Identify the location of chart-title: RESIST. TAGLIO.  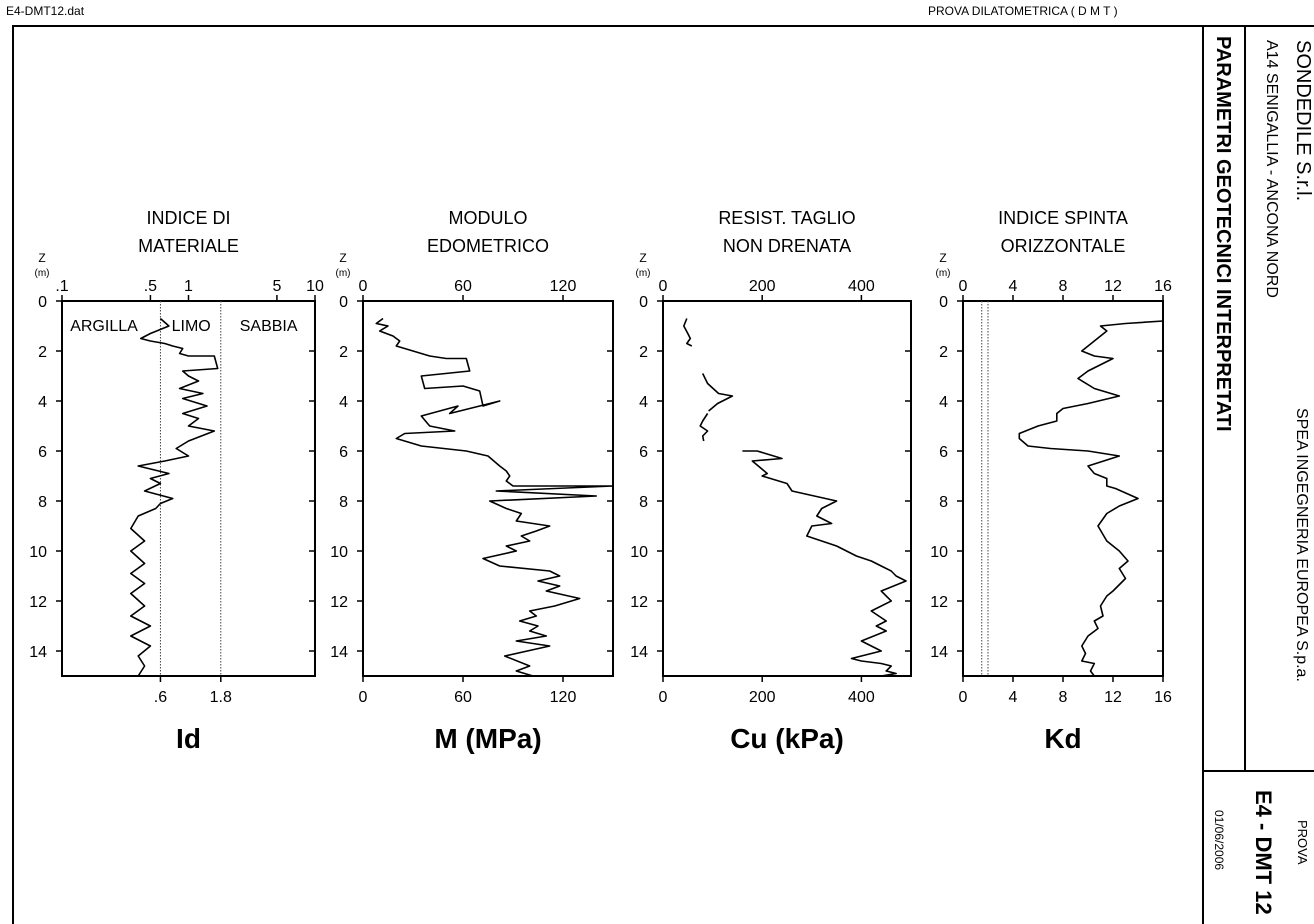
(786, 218).